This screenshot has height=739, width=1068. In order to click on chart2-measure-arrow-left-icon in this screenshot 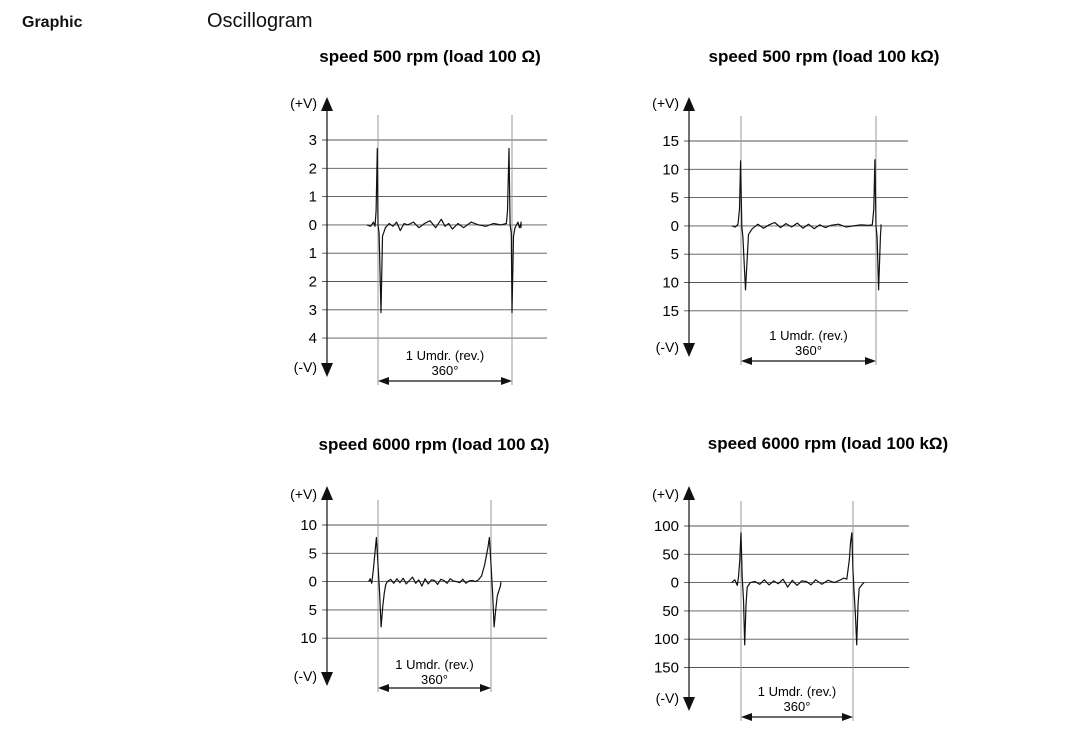, I will do `click(746, 361)`.